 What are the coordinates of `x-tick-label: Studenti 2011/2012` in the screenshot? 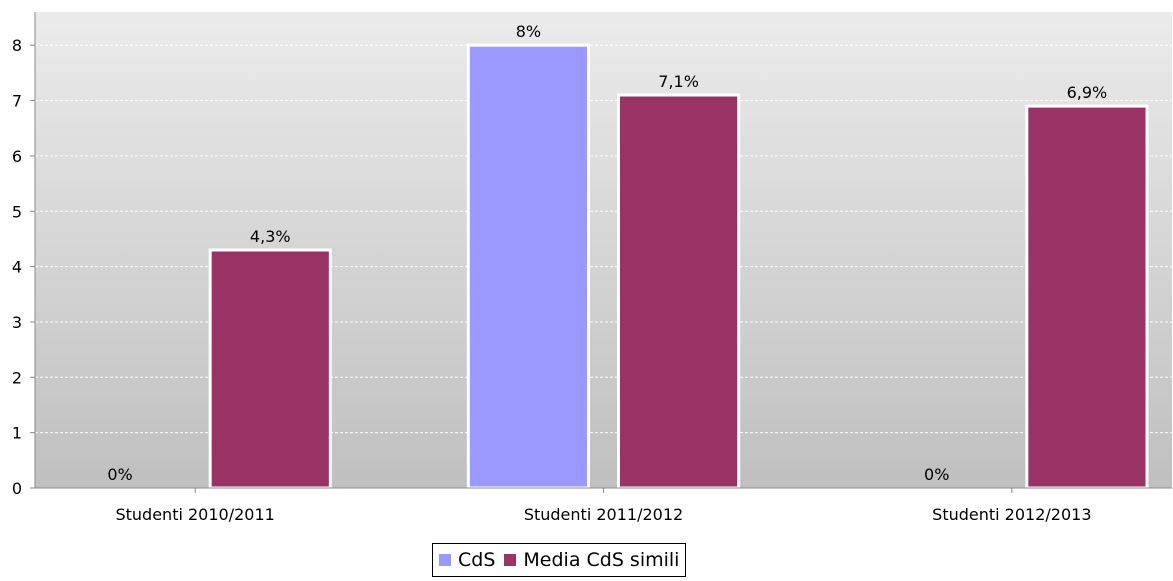 It's located at (603, 514).